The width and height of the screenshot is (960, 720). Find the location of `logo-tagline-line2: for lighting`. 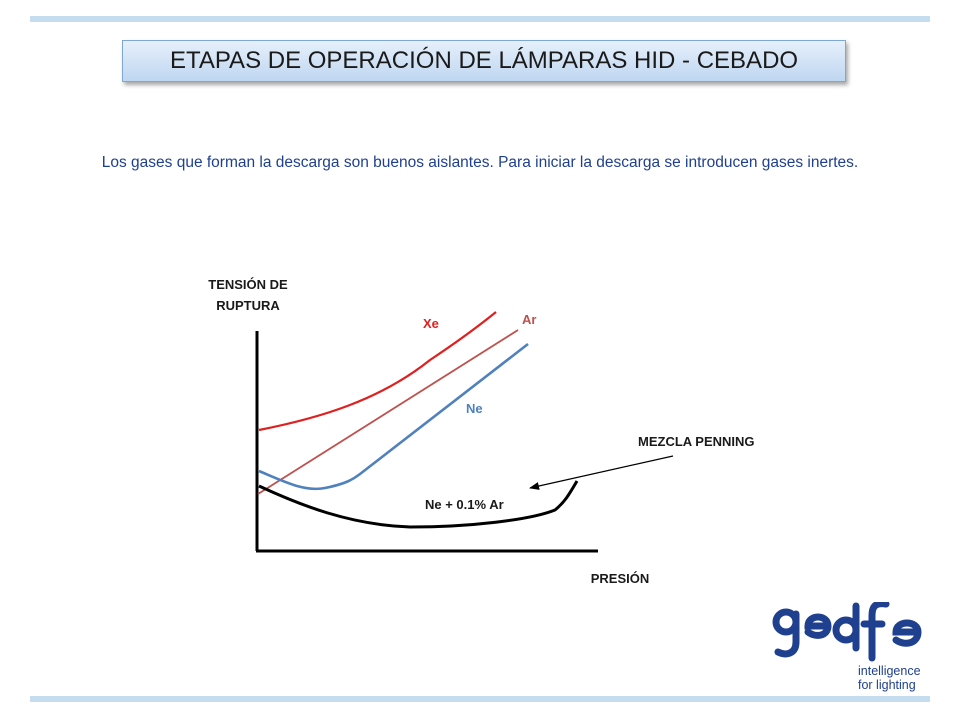

logo-tagline-line2: for lighting is located at coordinates (887, 685).